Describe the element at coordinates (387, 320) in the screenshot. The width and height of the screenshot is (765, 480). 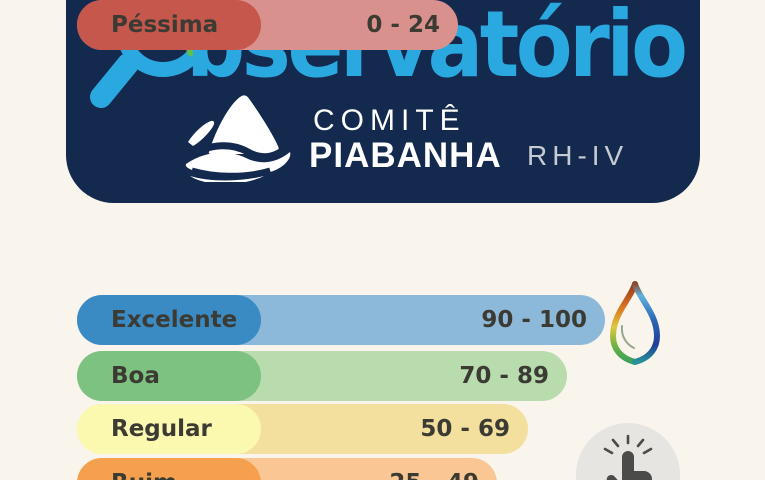
I see `scale-row-excelente: Excelente 90 - 100` at that location.